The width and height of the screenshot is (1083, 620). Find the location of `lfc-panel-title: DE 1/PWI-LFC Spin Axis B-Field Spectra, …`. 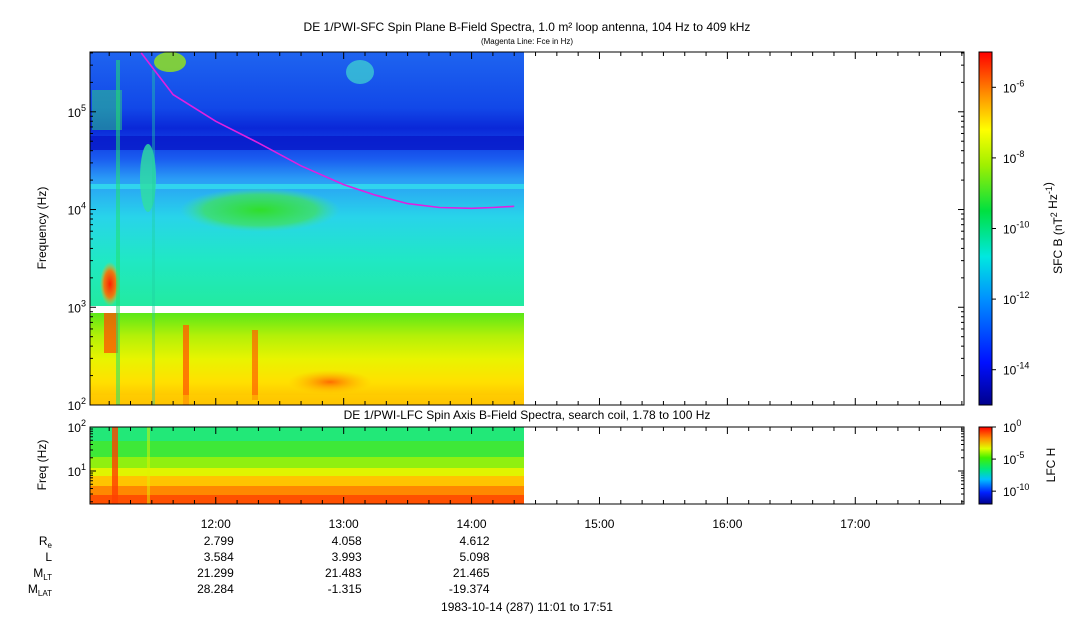

lfc-panel-title: DE 1/PWI-LFC Spin Axis B-Field Spectra, … is located at coordinates (527, 415).